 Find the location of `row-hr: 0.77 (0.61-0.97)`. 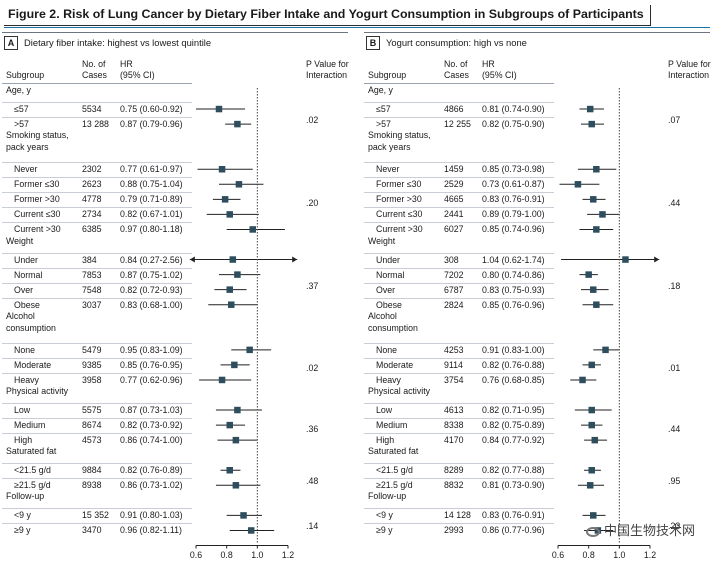

row-hr: 0.77 (0.61-0.97) is located at coordinates (151, 169).